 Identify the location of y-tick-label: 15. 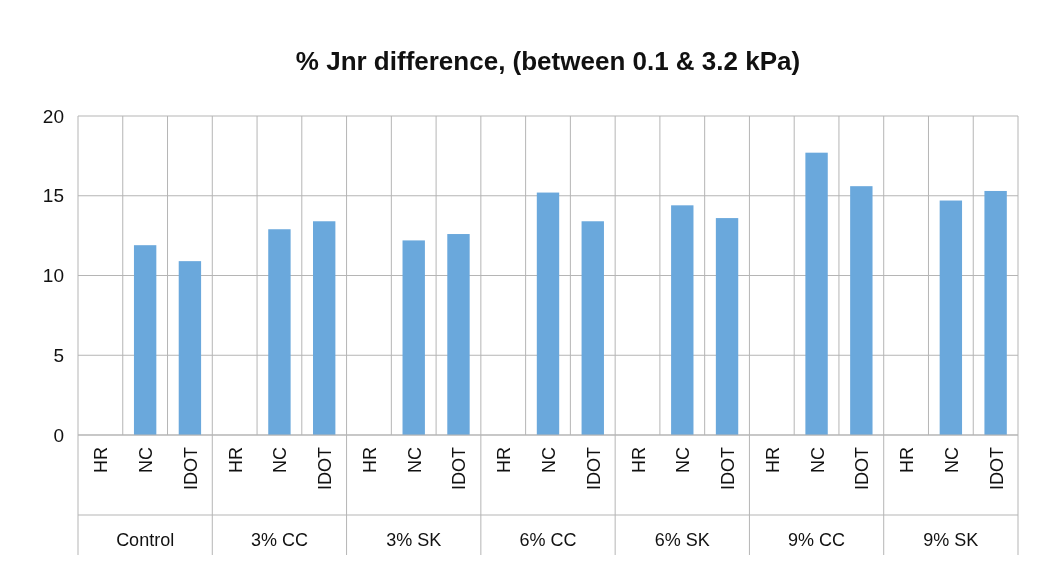
(53, 196).